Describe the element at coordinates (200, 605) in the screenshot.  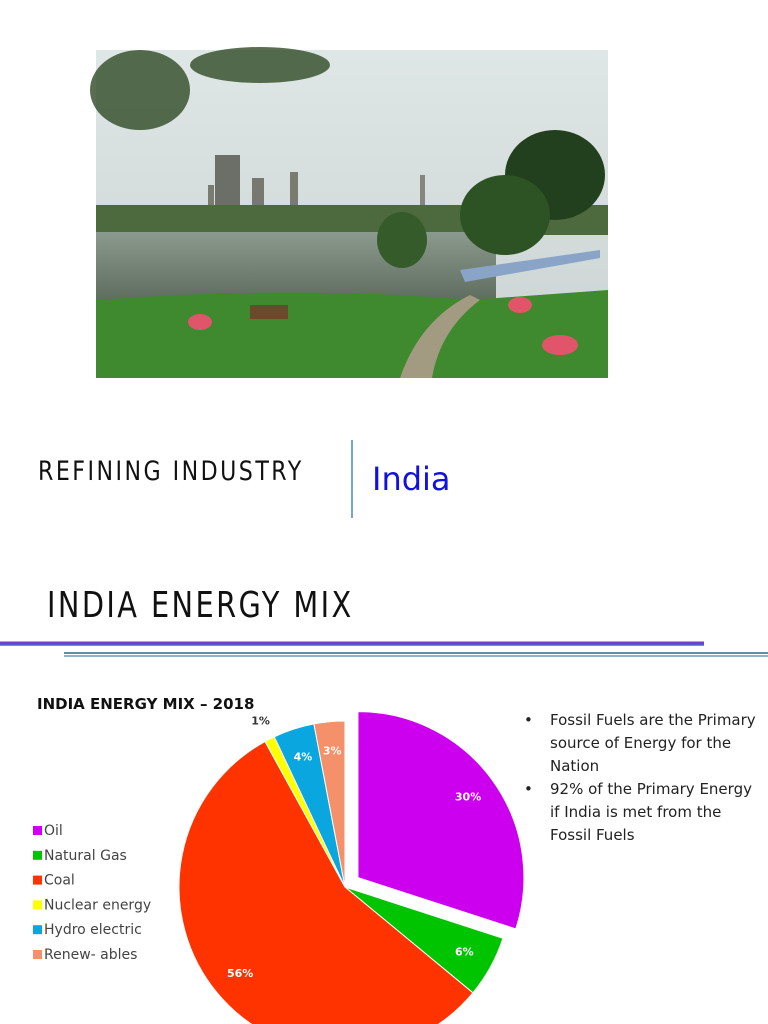
I see `slide-title: INDIA ENERGY MIX` at that location.